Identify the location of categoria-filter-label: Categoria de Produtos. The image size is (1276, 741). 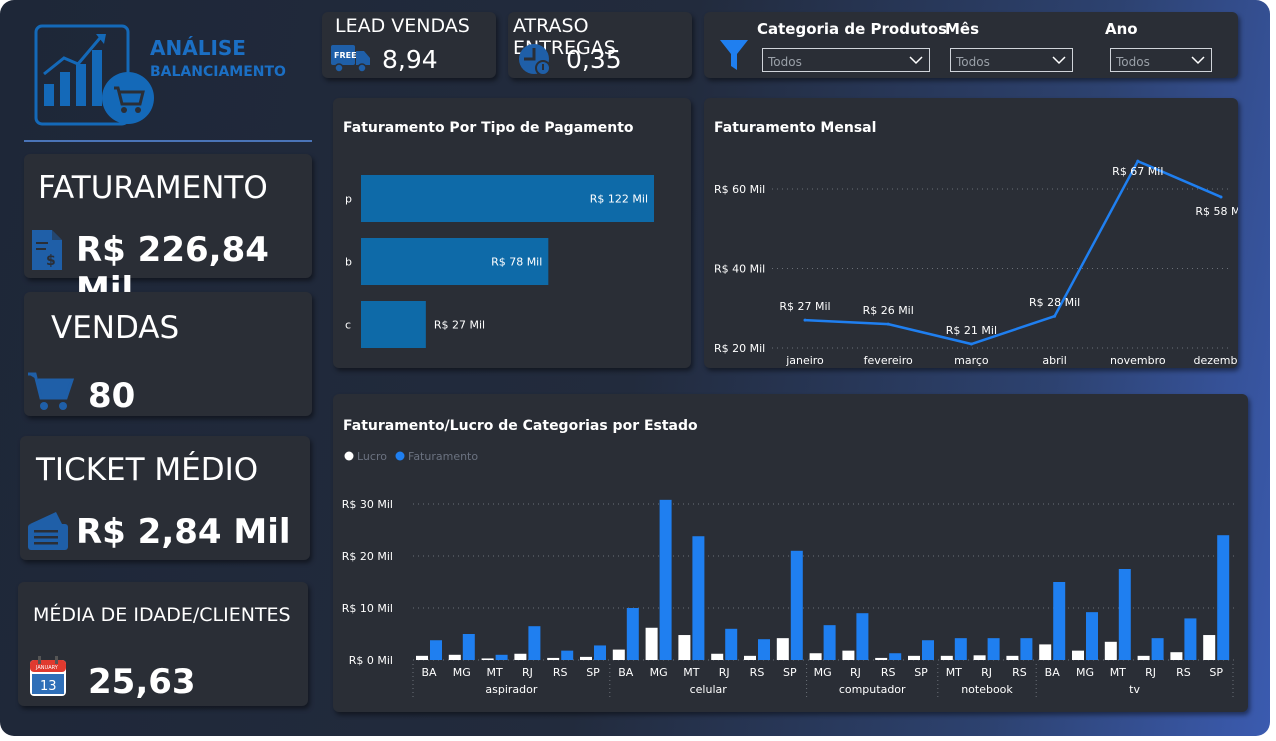
(852, 29).